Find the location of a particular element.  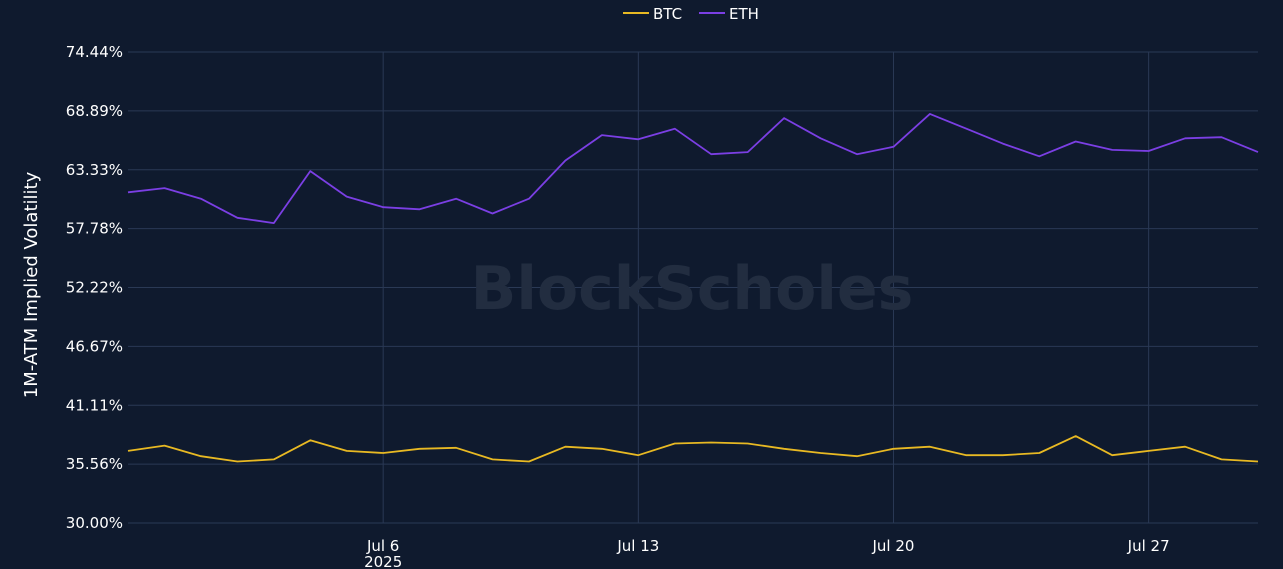

y-tick-label: 74.44% is located at coordinates (94, 52).